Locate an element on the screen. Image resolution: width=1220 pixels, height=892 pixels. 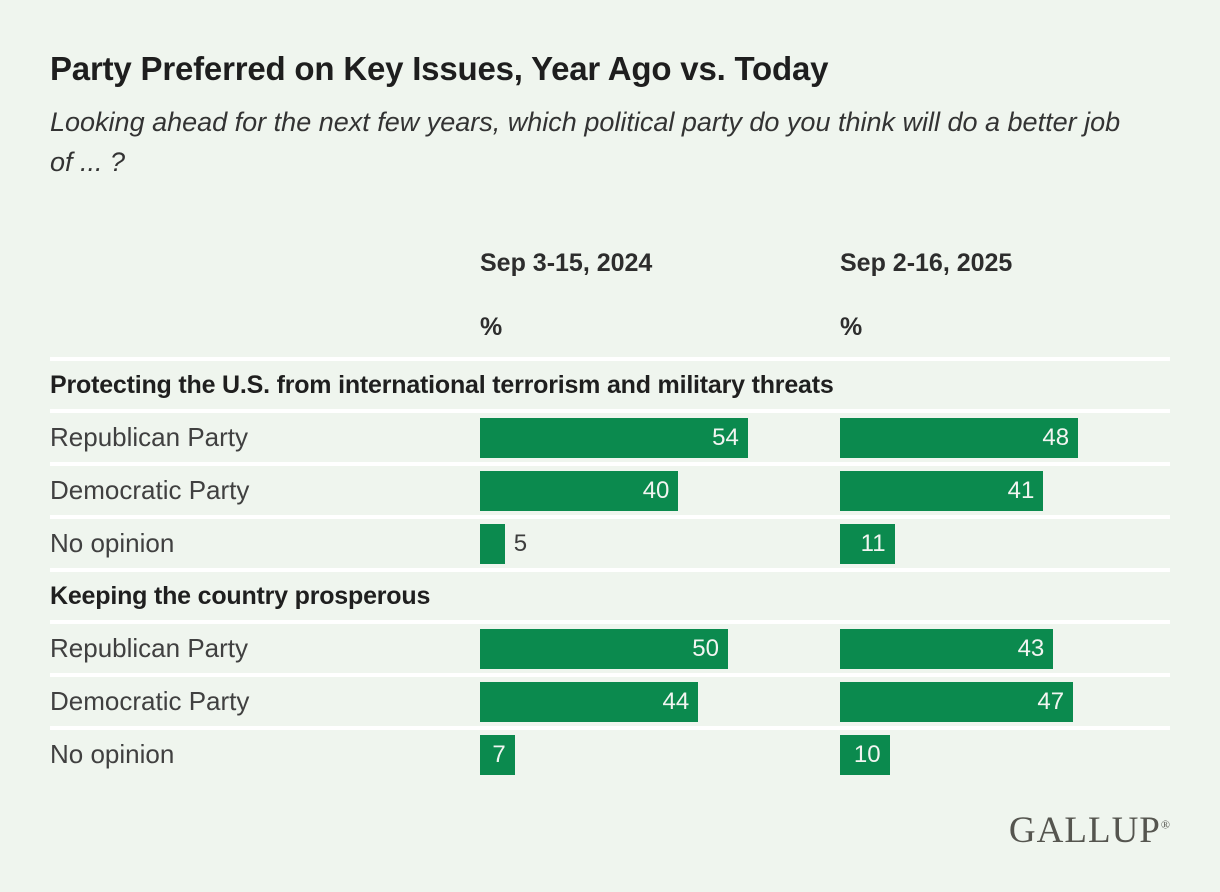
bar-value-2024: 54 is located at coordinates (725, 437).